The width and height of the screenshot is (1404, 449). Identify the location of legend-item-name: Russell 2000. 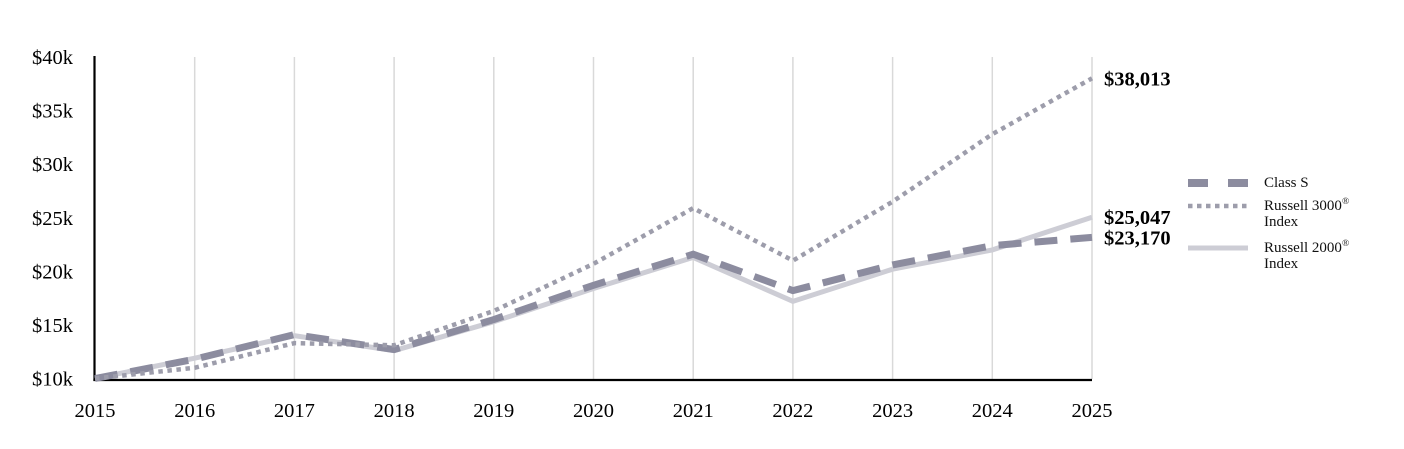
(1303, 248).